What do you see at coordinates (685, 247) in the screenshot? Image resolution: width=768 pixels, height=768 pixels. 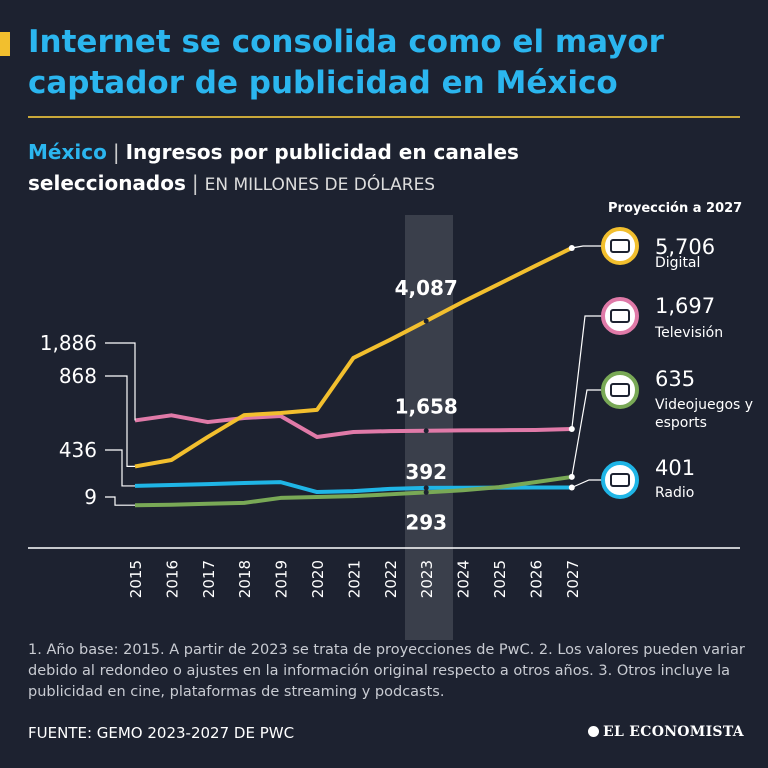 I see `data-label: 5,706` at bounding box center [685, 247].